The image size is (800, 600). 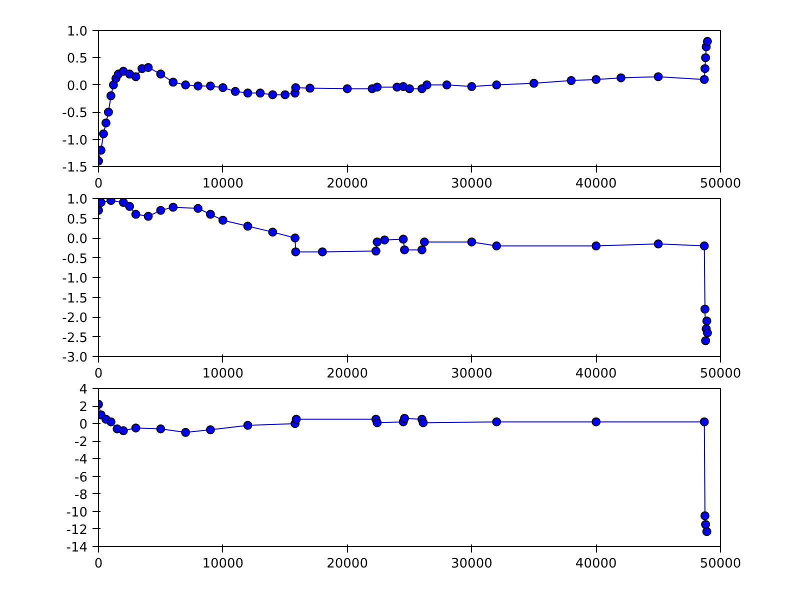 I want to click on y-tick-label: -2.5, so click(x=75, y=338).